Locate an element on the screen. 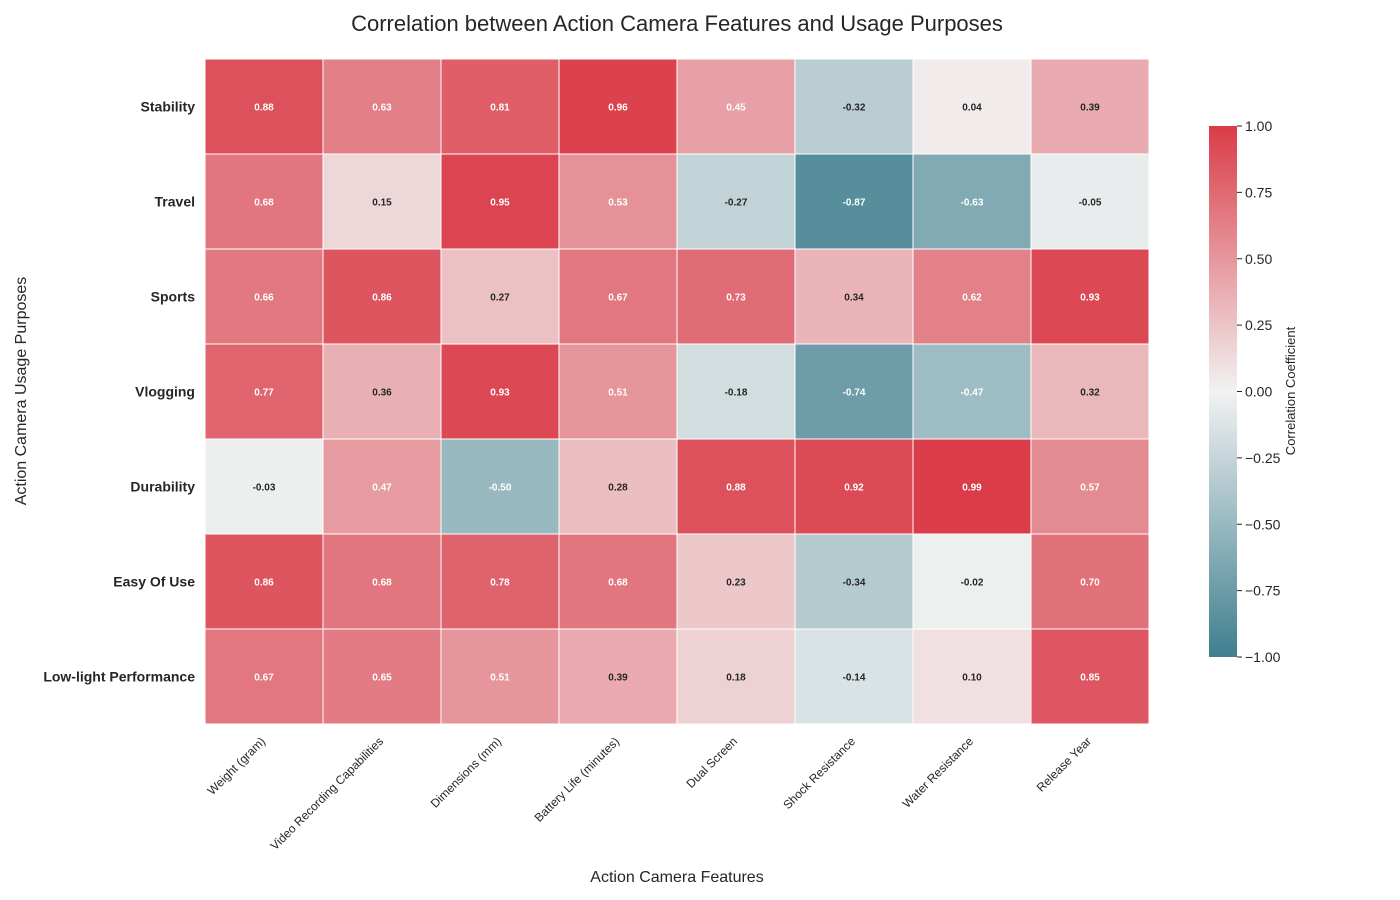 This screenshot has height=900, width=1400. cell-value-label: -0.63 is located at coordinates (972, 203).